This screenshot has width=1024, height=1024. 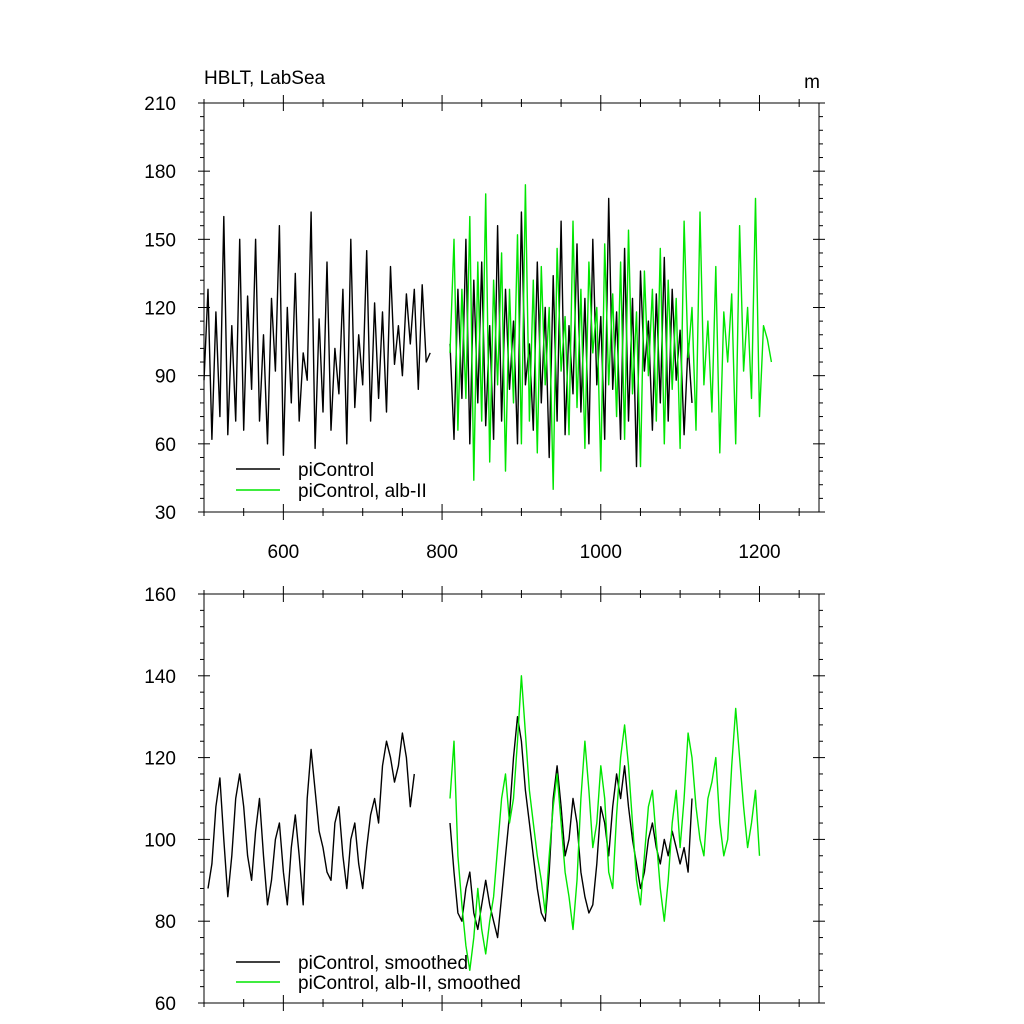 What do you see at coordinates (362, 491) in the screenshot?
I see `legend-label-alb-ii: piControl, alb-II` at bounding box center [362, 491].